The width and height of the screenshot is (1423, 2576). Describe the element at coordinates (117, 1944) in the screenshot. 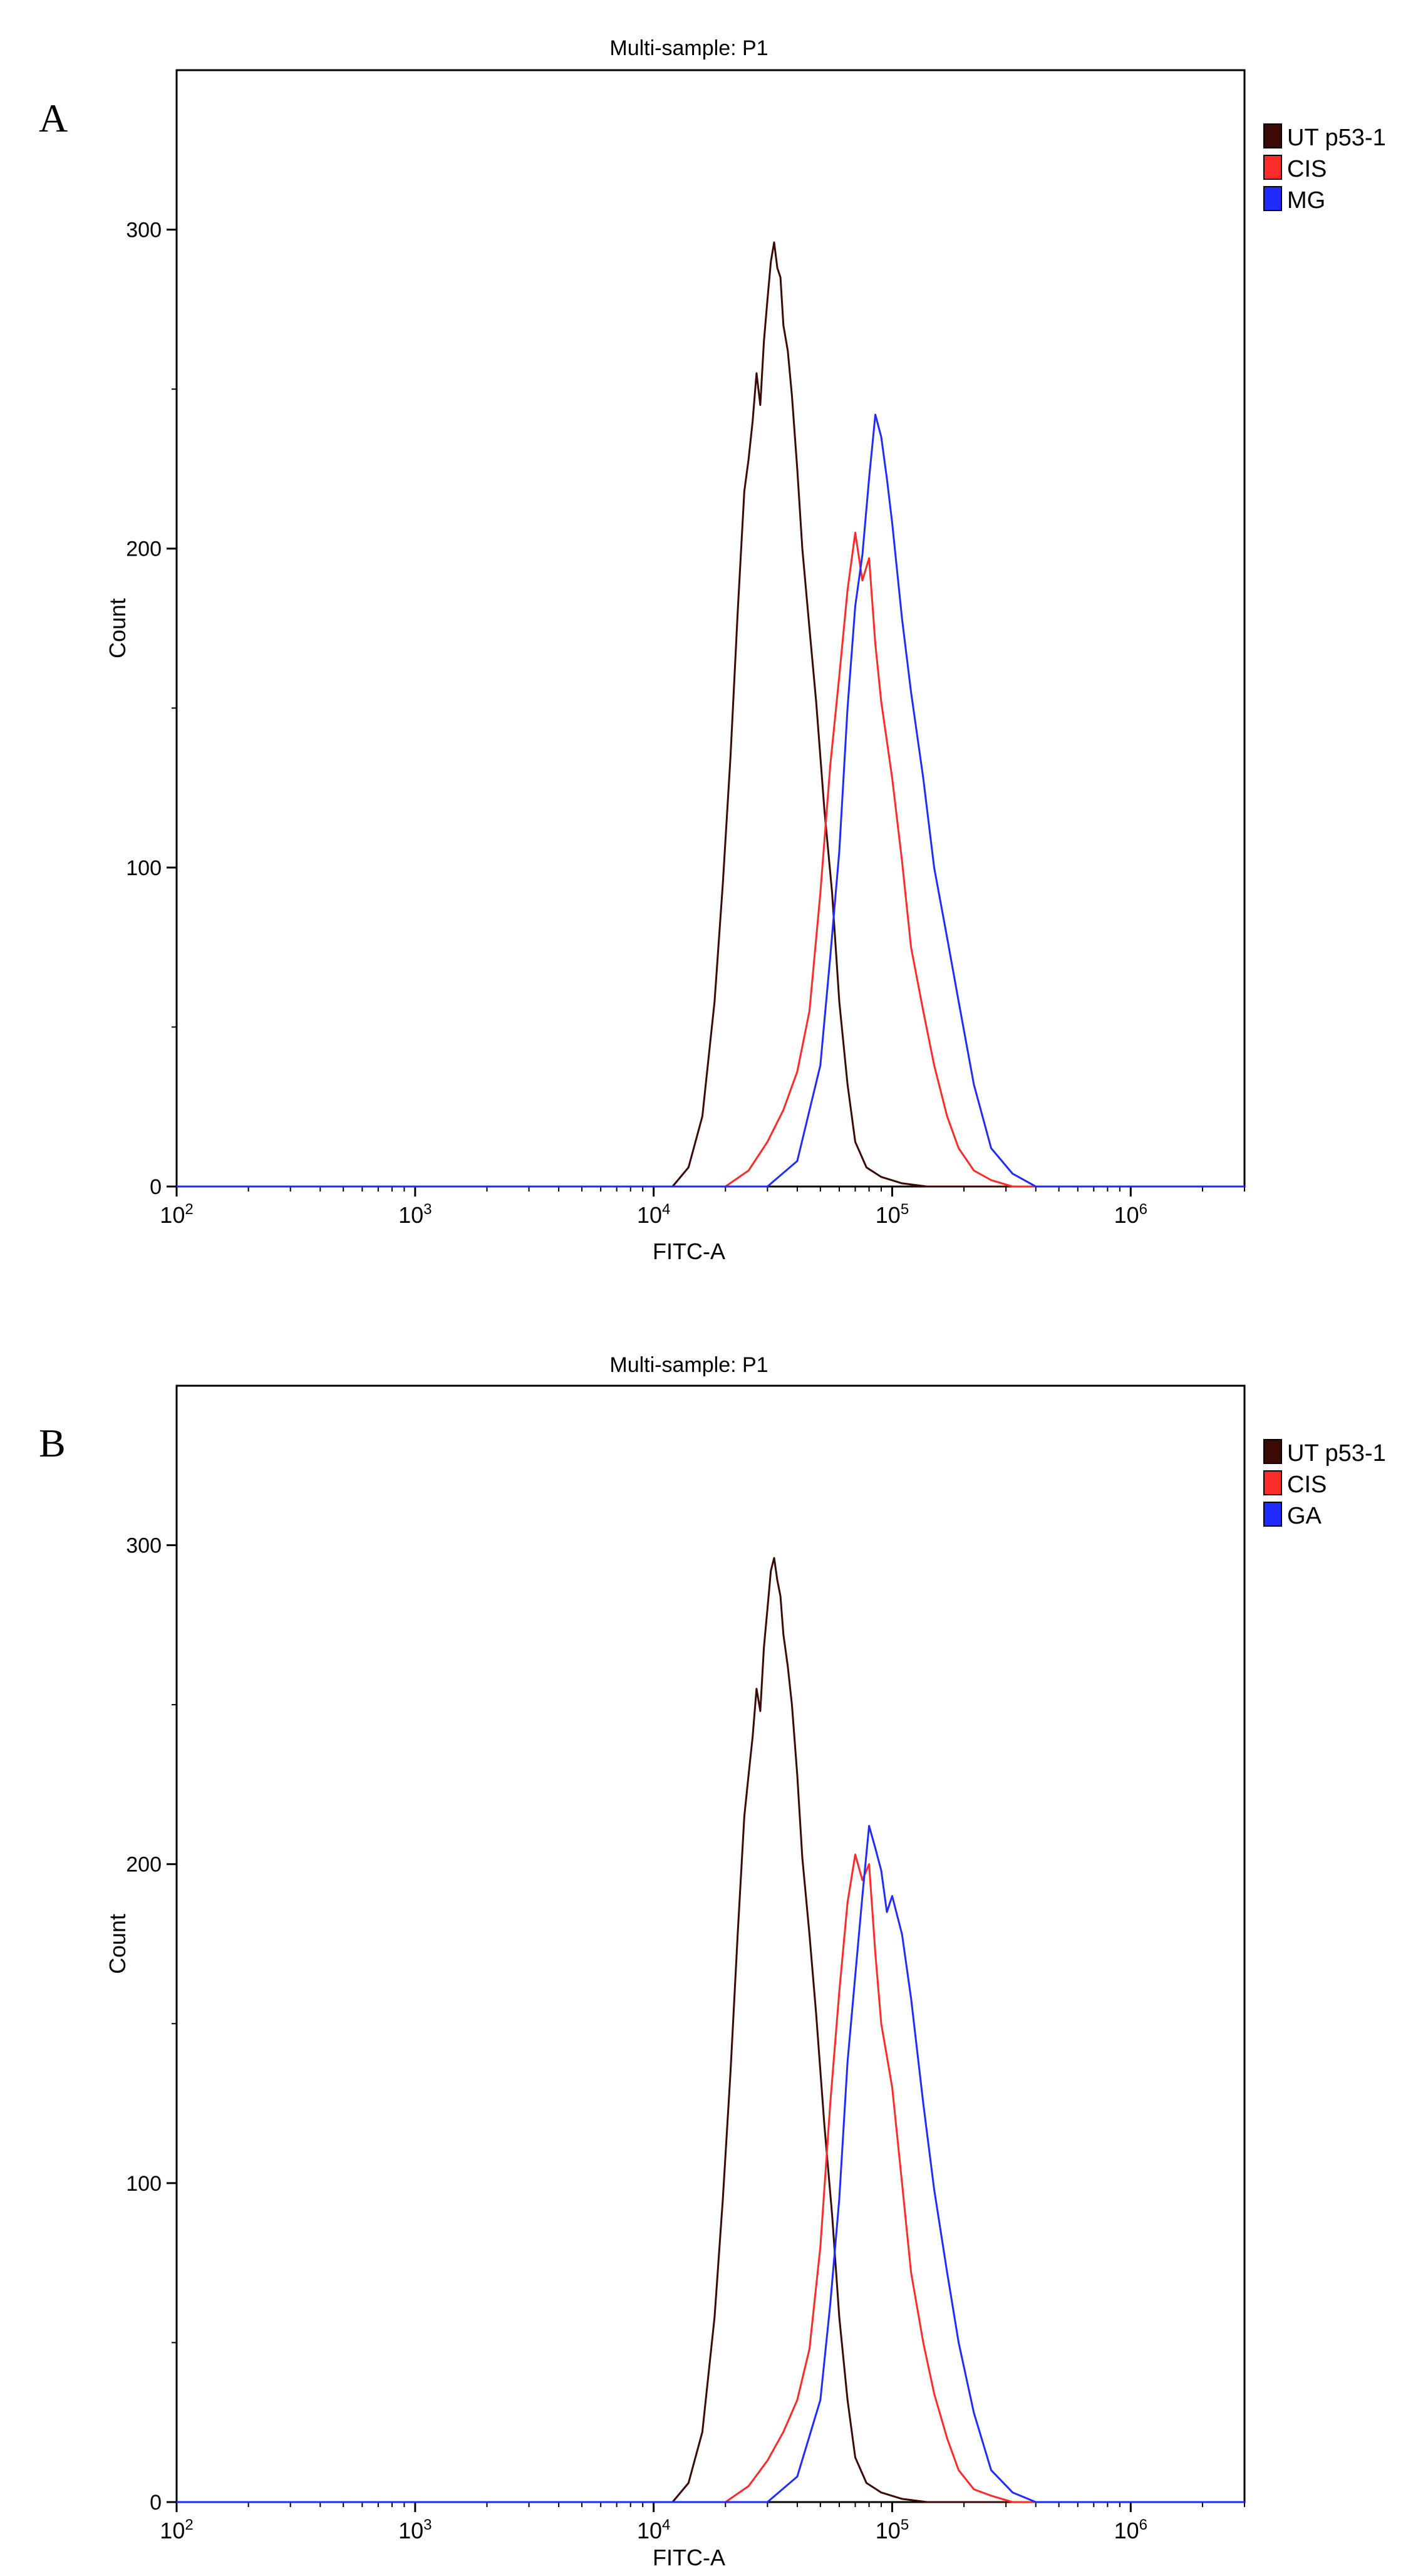

I see `chart-b-ylabel: Count` at that location.